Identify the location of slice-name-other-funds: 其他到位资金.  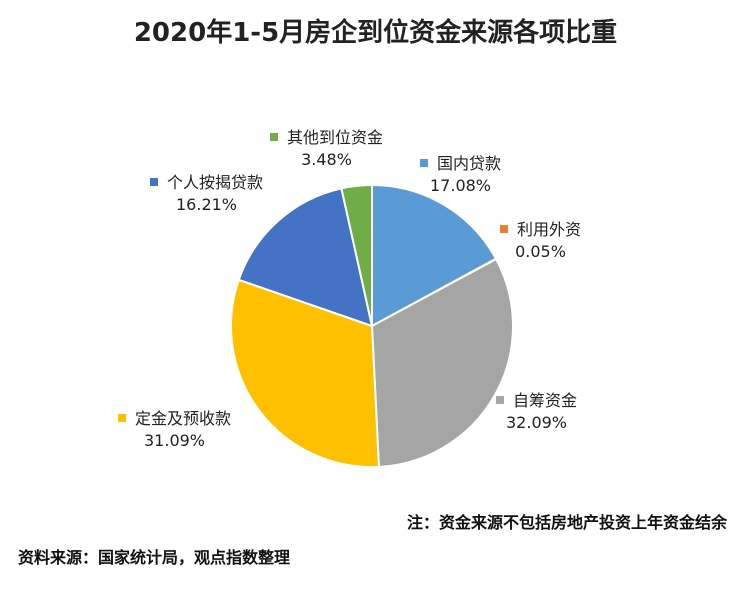
(335, 137).